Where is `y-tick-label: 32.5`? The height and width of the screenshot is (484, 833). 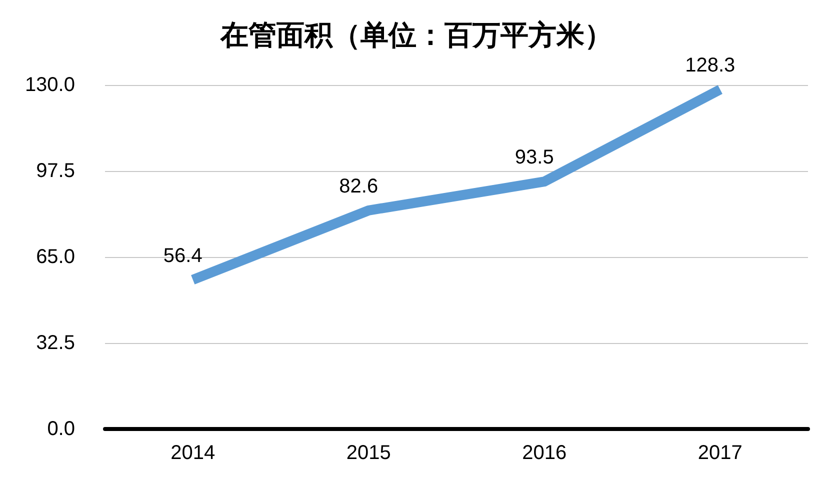
y-tick-label: 32.5 is located at coordinates (55, 343).